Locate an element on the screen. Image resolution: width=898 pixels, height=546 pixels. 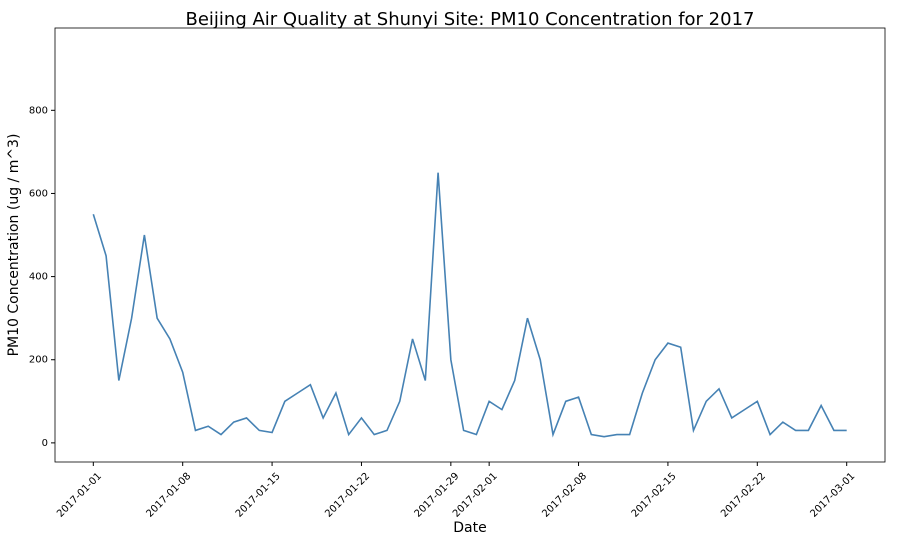
x-tick-label: 2017-01-01 is located at coordinates (79, 495).